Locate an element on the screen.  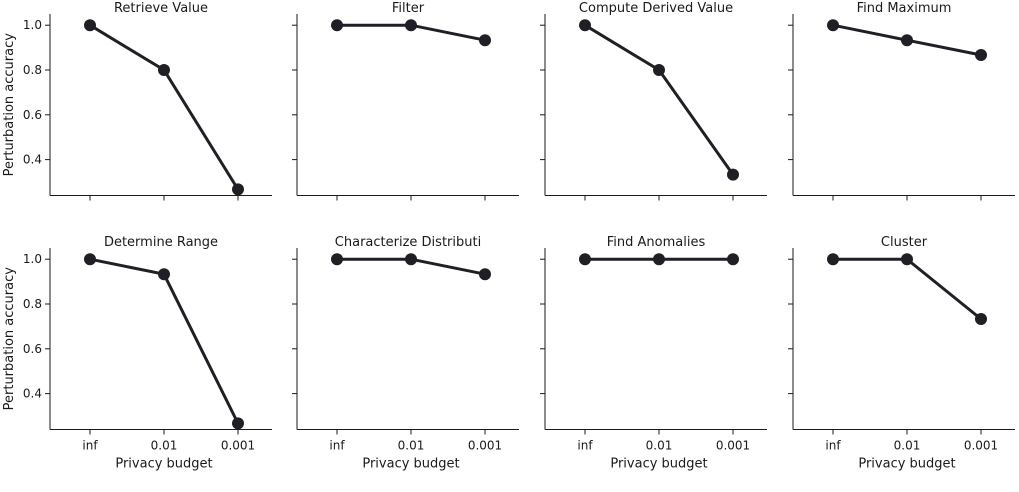
panel-title: Find Maximum is located at coordinates (904, 8).